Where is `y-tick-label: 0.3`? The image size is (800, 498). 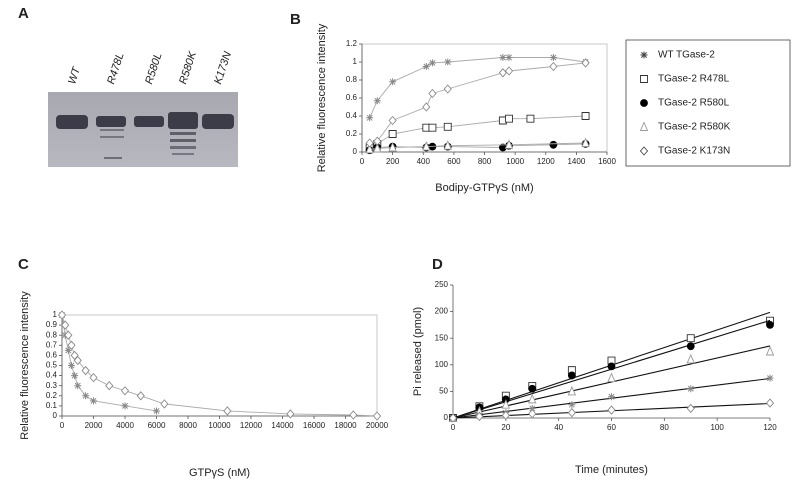 y-tick-label: 0.3 is located at coordinates (52, 385).